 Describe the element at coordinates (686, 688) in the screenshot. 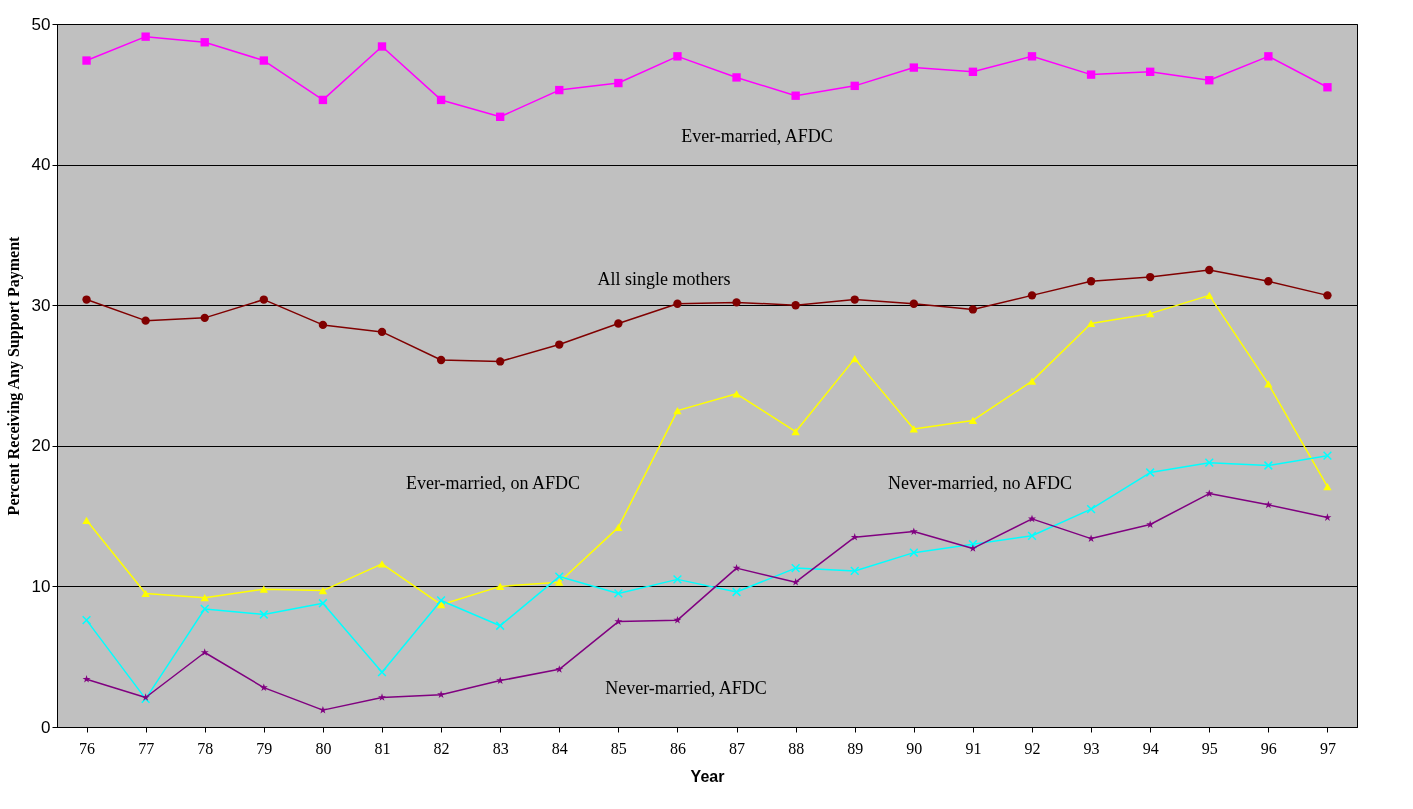

I see `series-label: Never-married, AFDC` at that location.